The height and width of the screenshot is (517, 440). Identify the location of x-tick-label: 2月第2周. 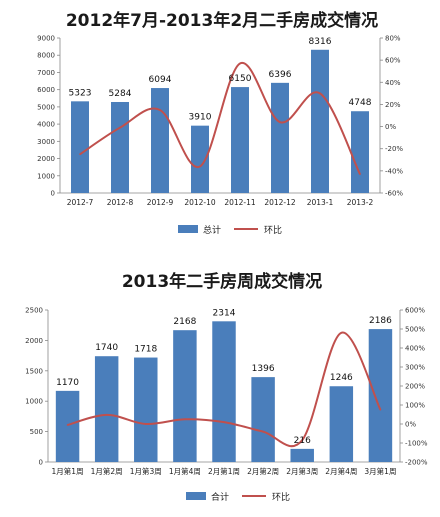
(263, 471).